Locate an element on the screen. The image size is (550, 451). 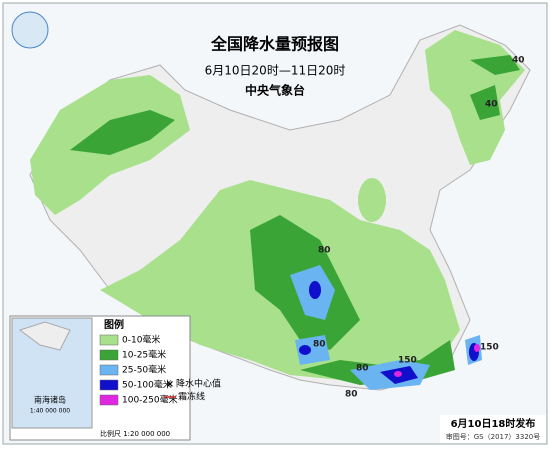
legend-label: 10-25毫米 is located at coordinates (144, 355).